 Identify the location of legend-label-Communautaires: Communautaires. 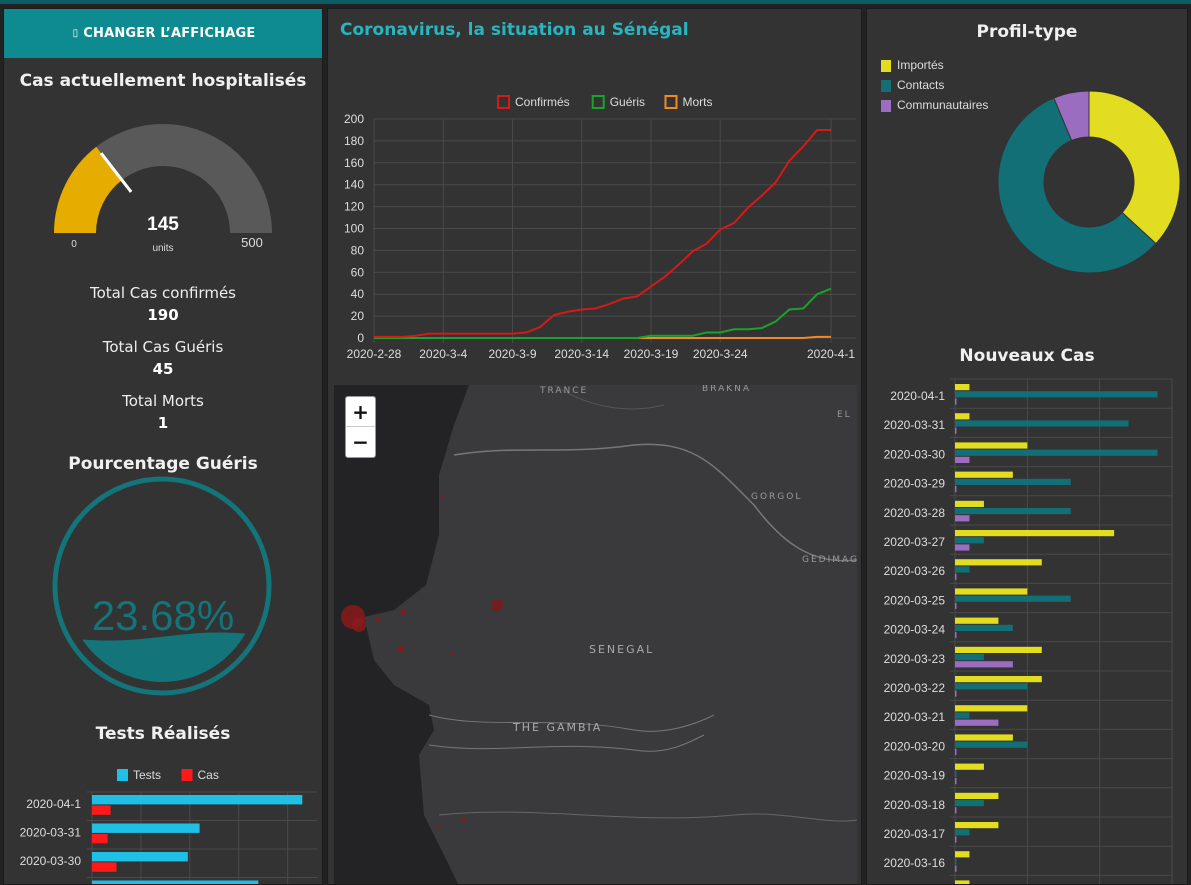
(942, 105).